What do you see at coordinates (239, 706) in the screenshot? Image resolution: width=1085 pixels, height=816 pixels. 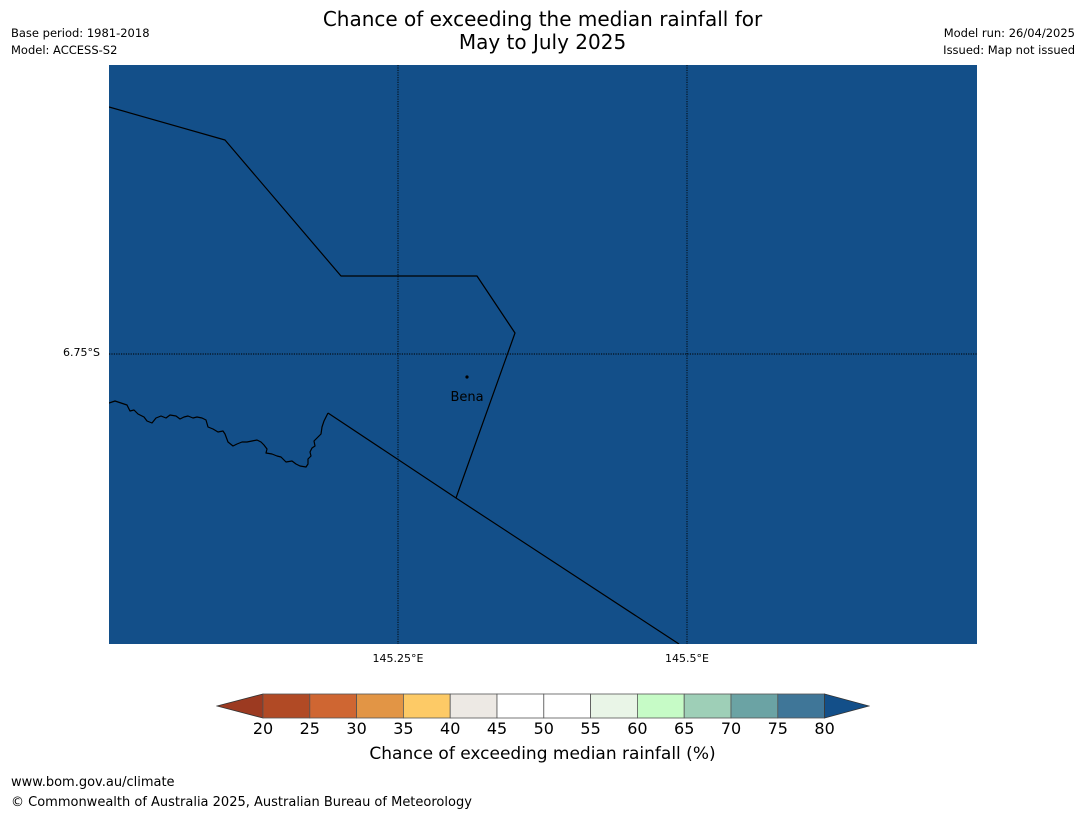 I see `colorbar-under-arrow` at bounding box center [239, 706].